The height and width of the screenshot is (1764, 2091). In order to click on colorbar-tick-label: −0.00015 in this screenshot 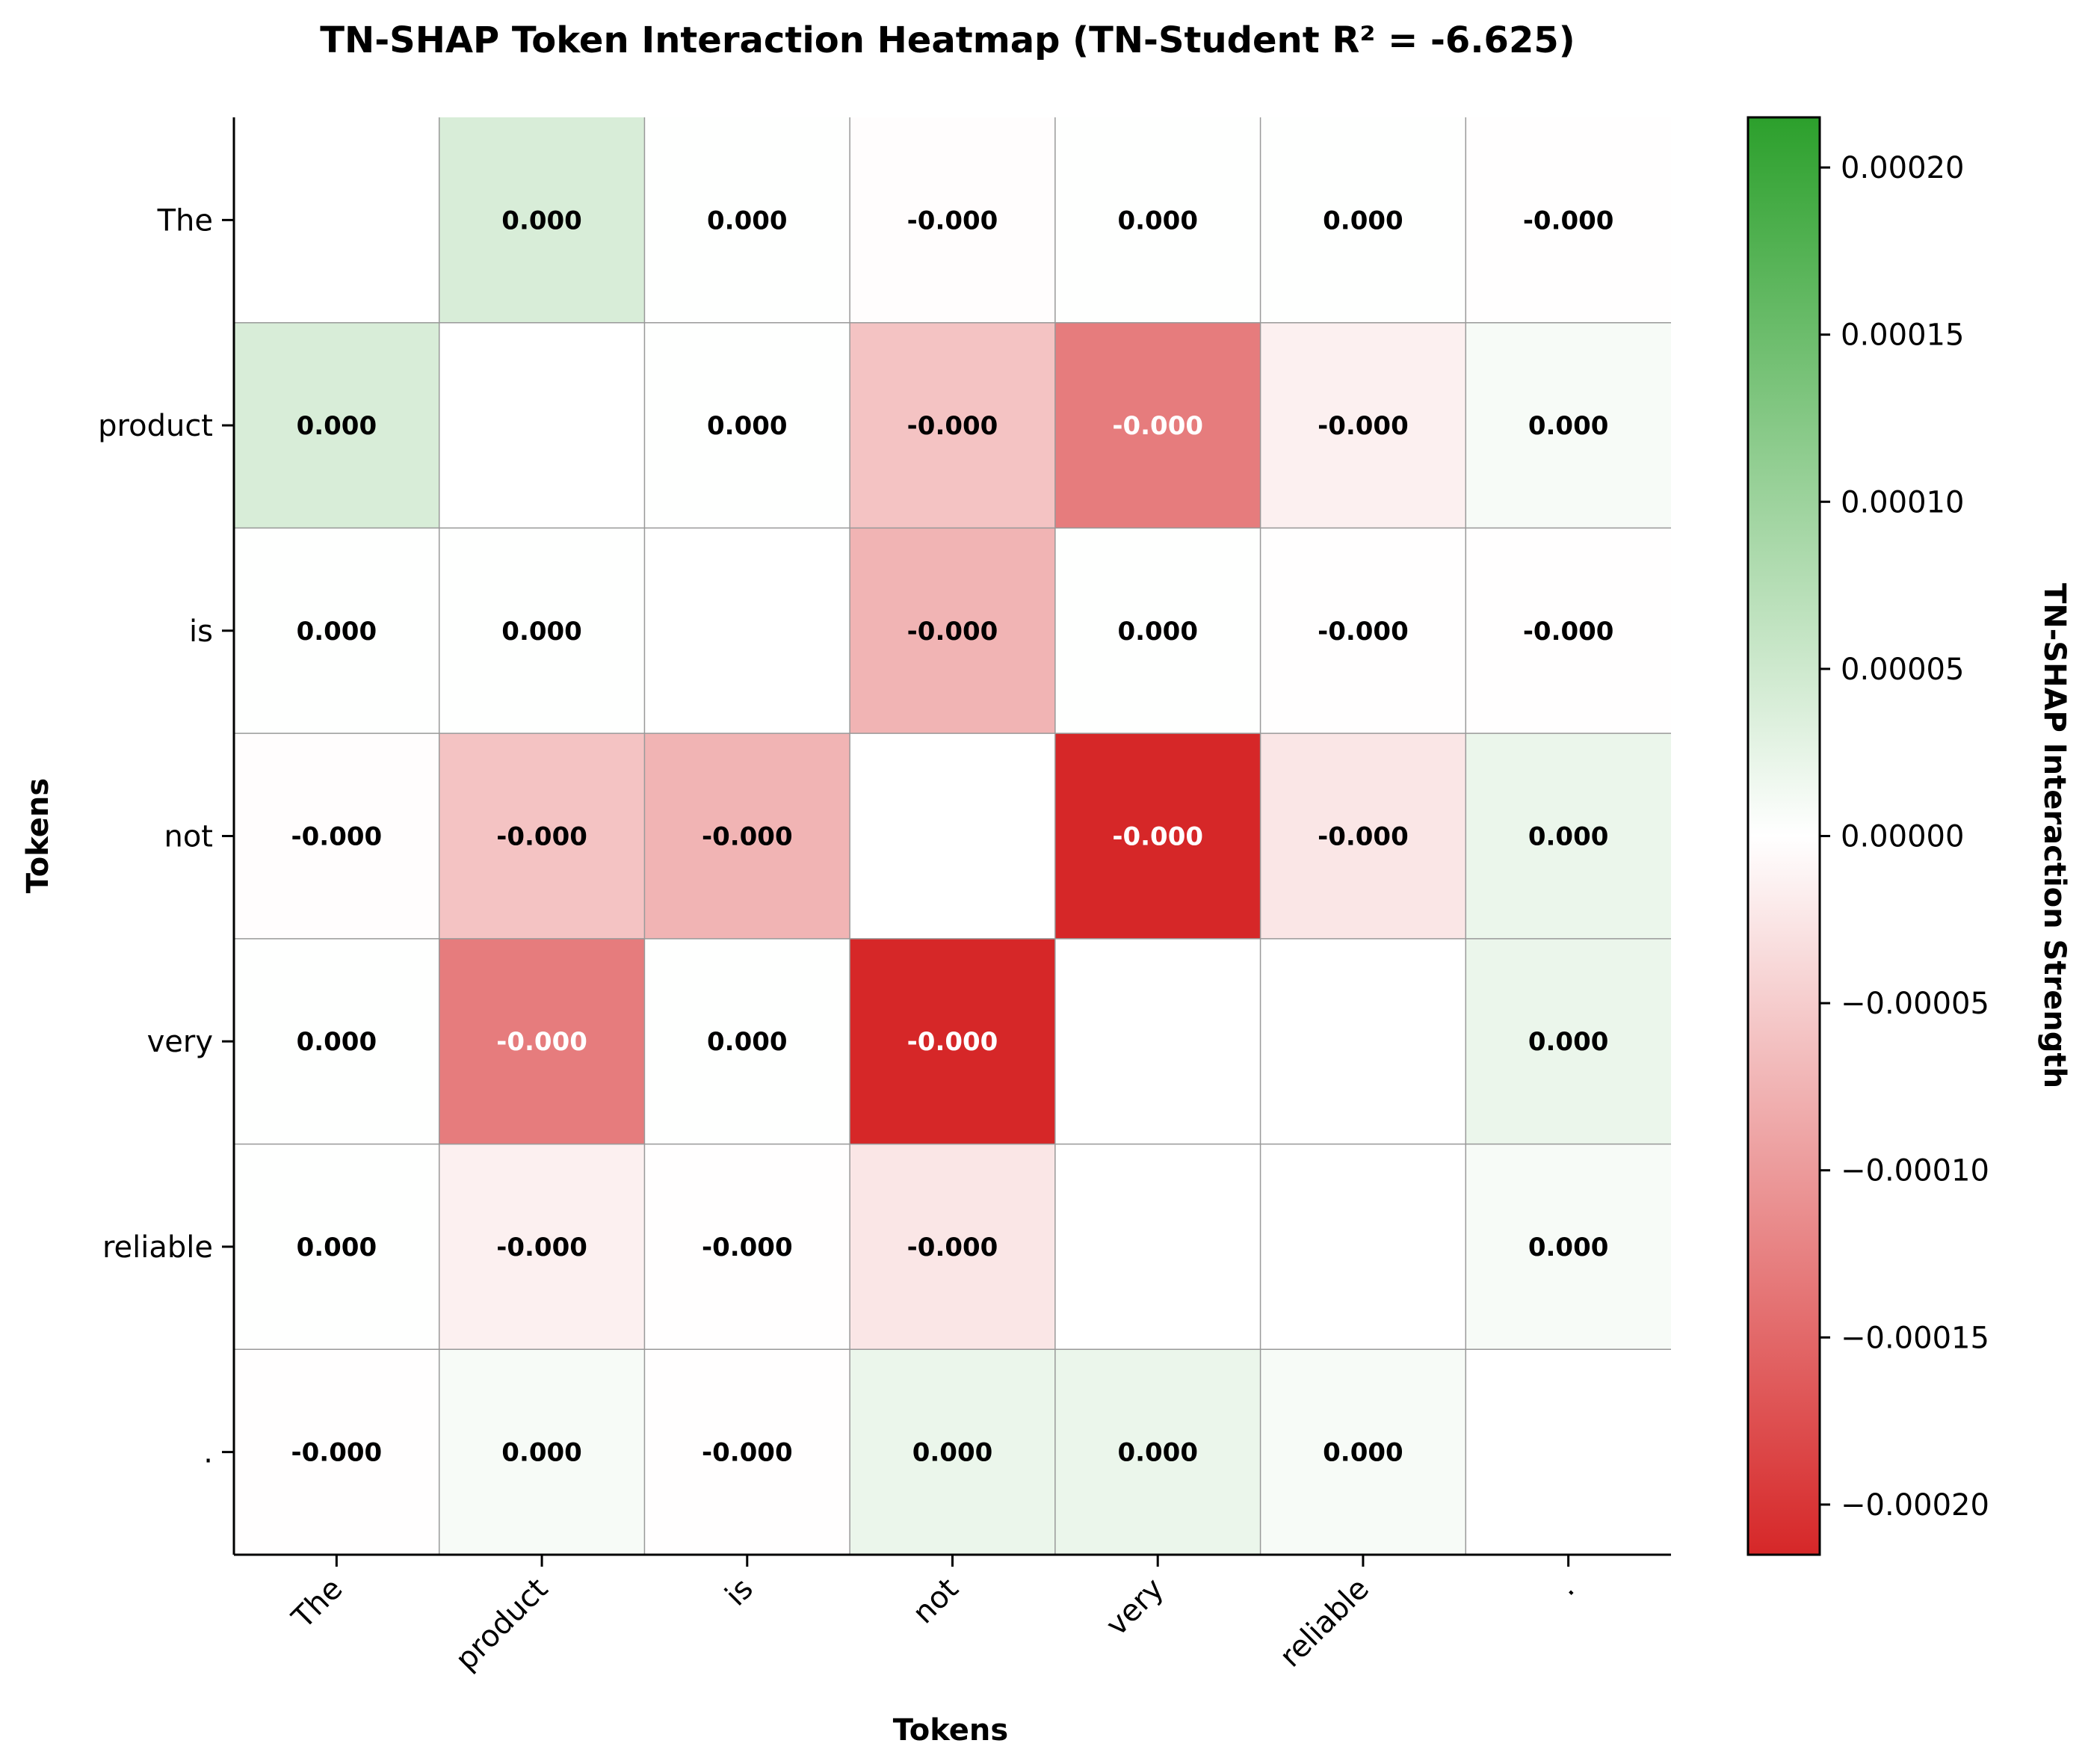, I will do `click(1915, 1338)`.